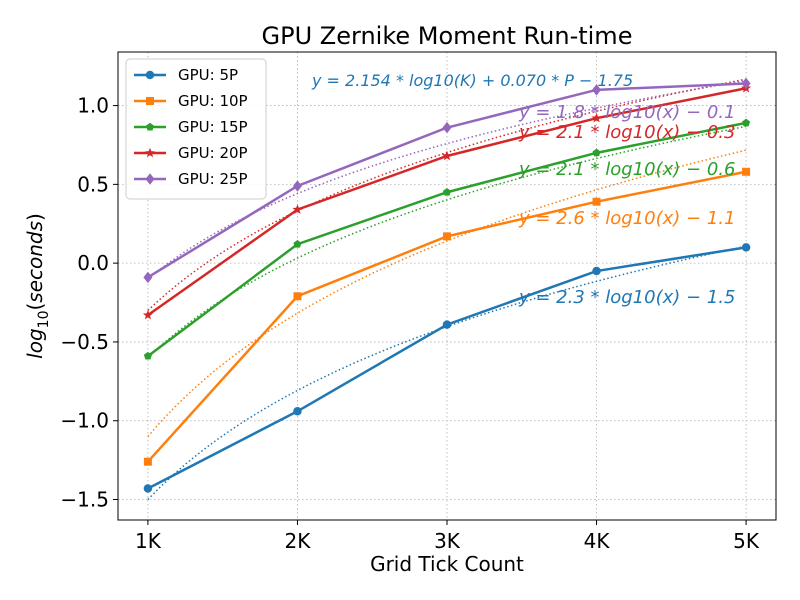  What do you see at coordinates (626, 218) in the screenshot?
I see `fit-equation-label: y = 2.6 * log10(x) − 1.1` at bounding box center [626, 218].